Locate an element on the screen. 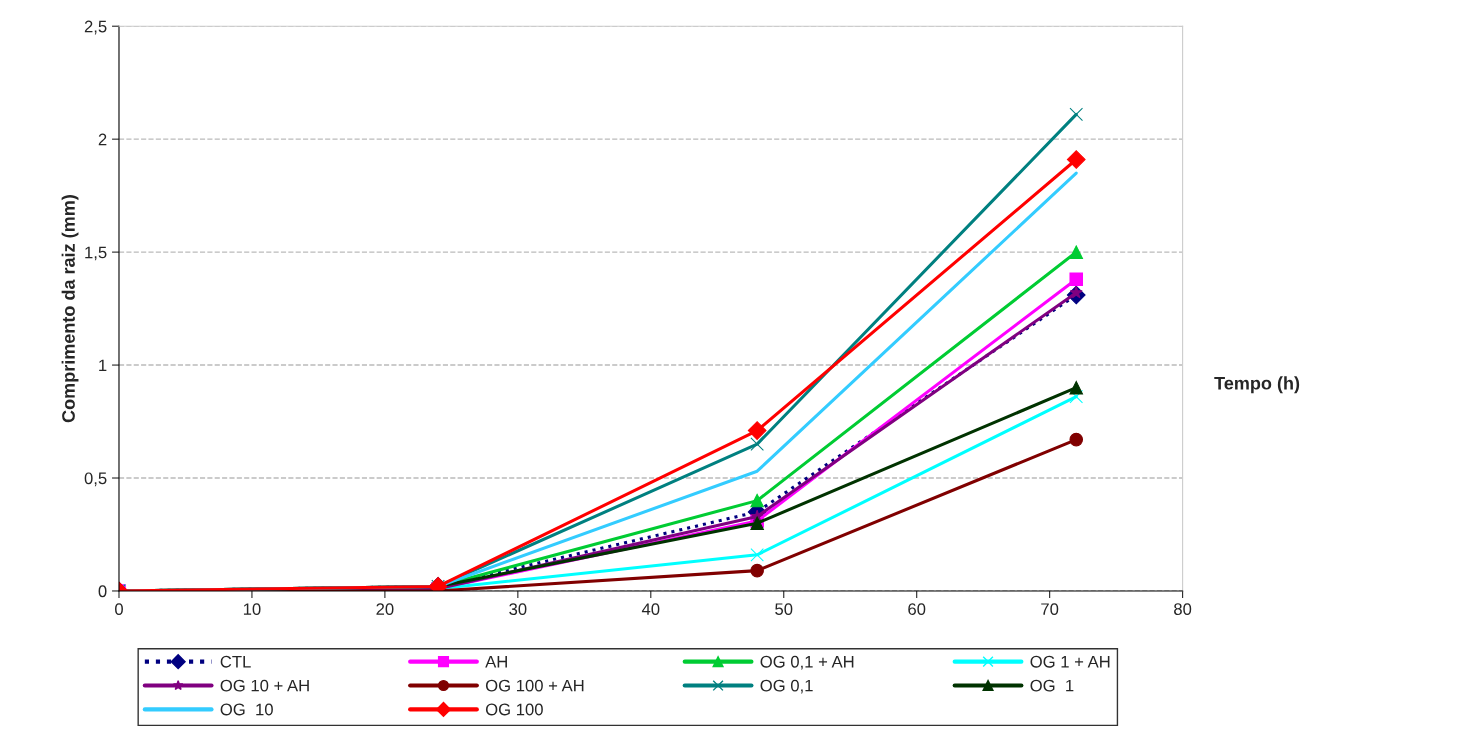 This screenshot has width=1460, height=749. y-tick-label: 1,5 is located at coordinates (96, 253).